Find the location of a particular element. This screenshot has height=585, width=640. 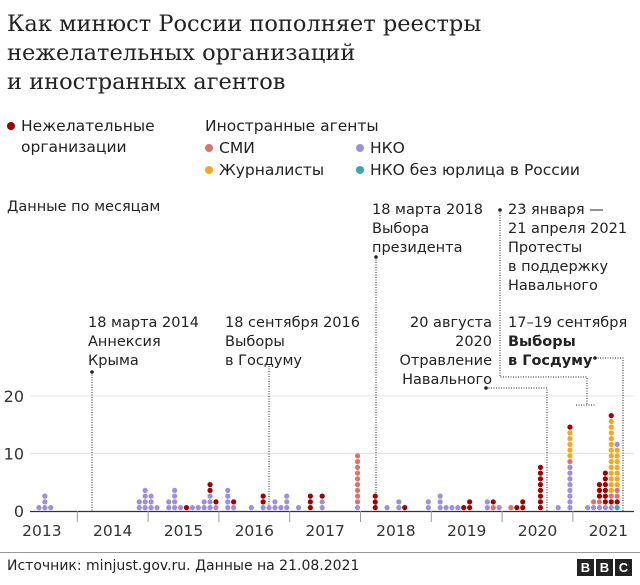

dot-nko_no_entity is located at coordinates (617, 508).